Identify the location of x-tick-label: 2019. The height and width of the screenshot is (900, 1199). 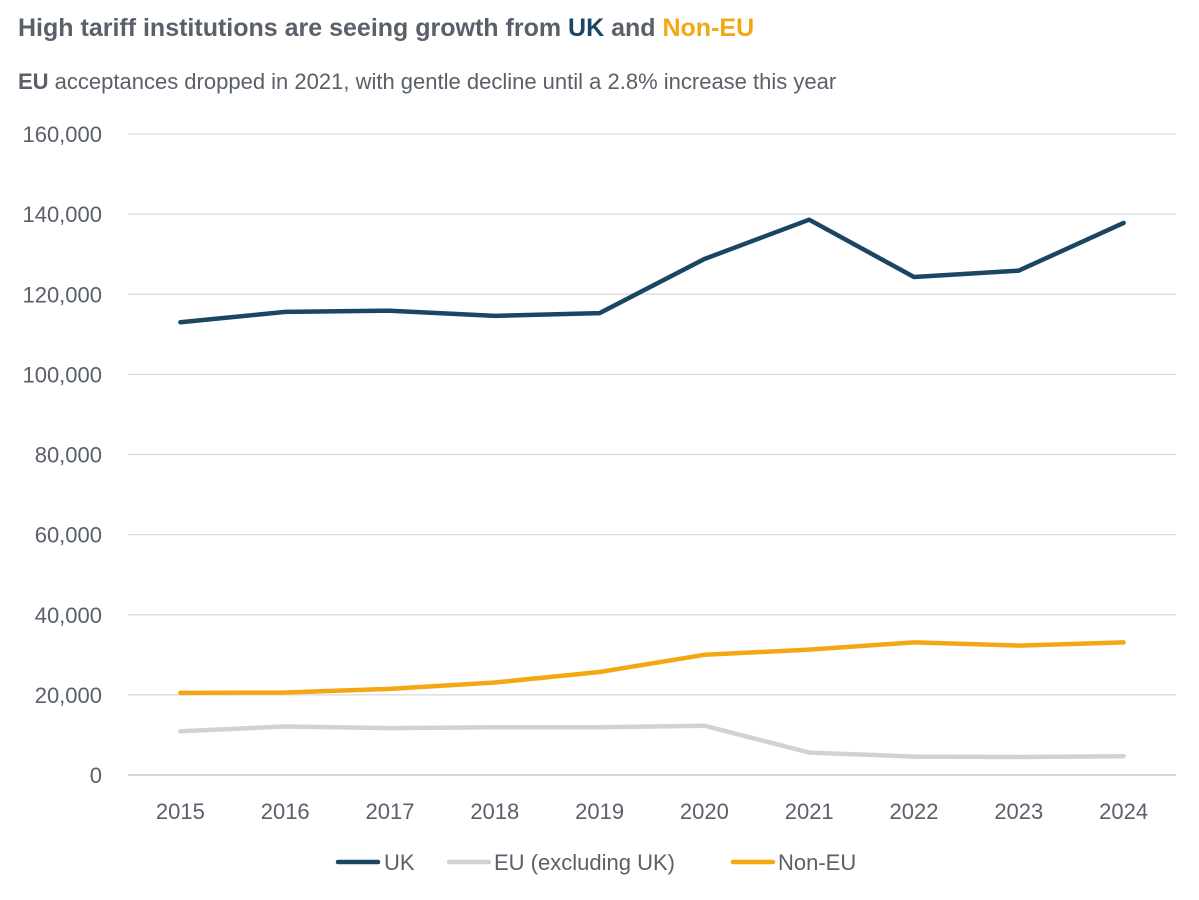
(599, 811).